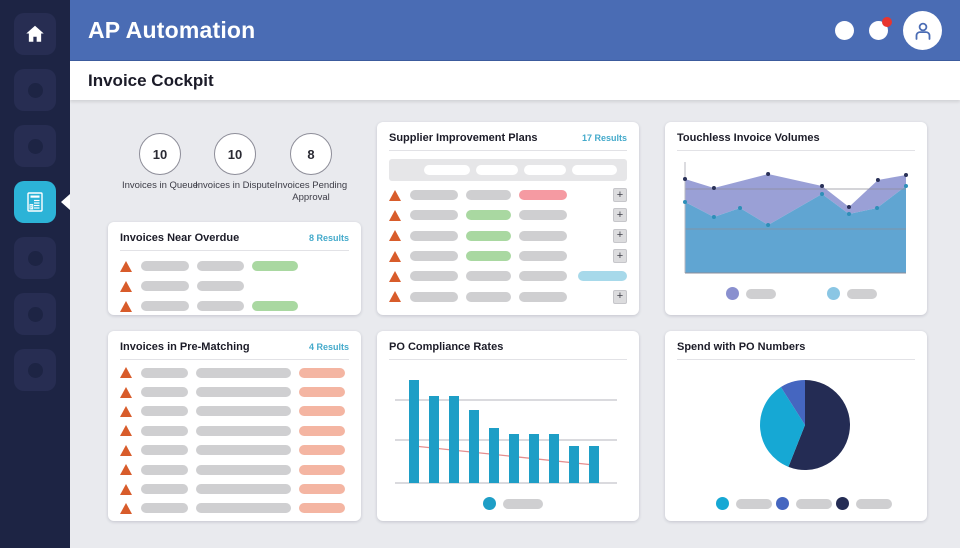 The width and height of the screenshot is (960, 548). What do you see at coordinates (748, 138) in the screenshot?
I see `card-title: Touchless Invoice Volumes` at bounding box center [748, 138].